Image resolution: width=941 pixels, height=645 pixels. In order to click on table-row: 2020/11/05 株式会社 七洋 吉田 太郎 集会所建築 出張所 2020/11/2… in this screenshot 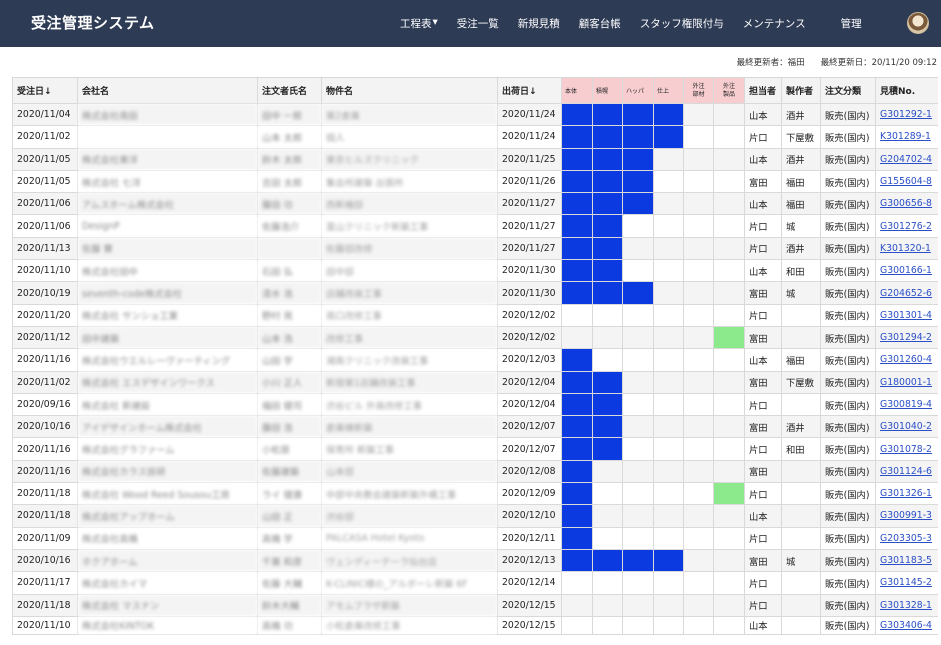, I will do `click(475, 181)`.